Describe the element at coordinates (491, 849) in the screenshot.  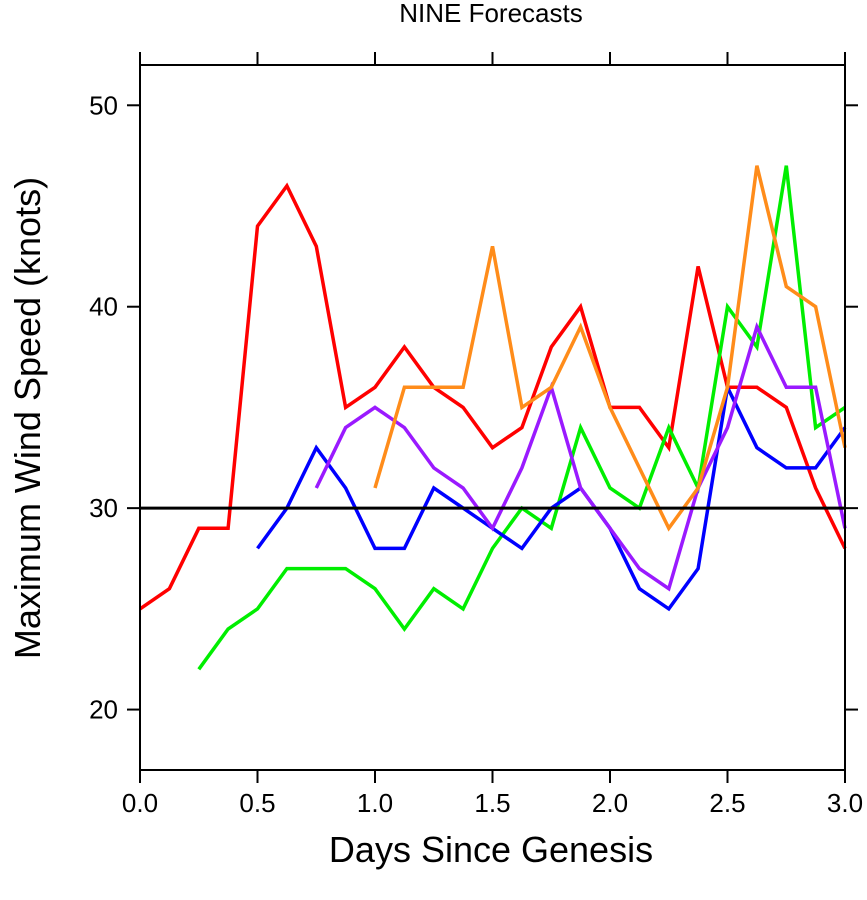
I see `x-axis-label: Days Since Genesis` at that location.